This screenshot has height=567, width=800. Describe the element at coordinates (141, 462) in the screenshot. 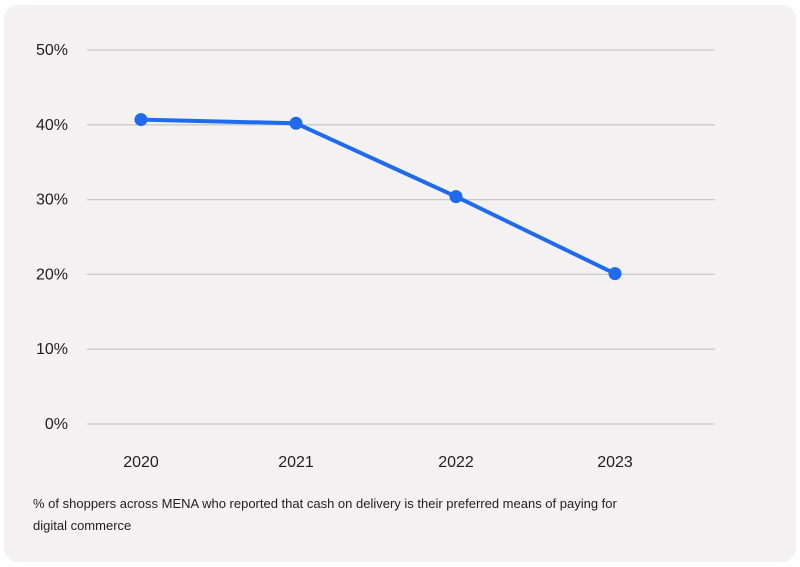

I see `x-tick-label: 2020` at that location.